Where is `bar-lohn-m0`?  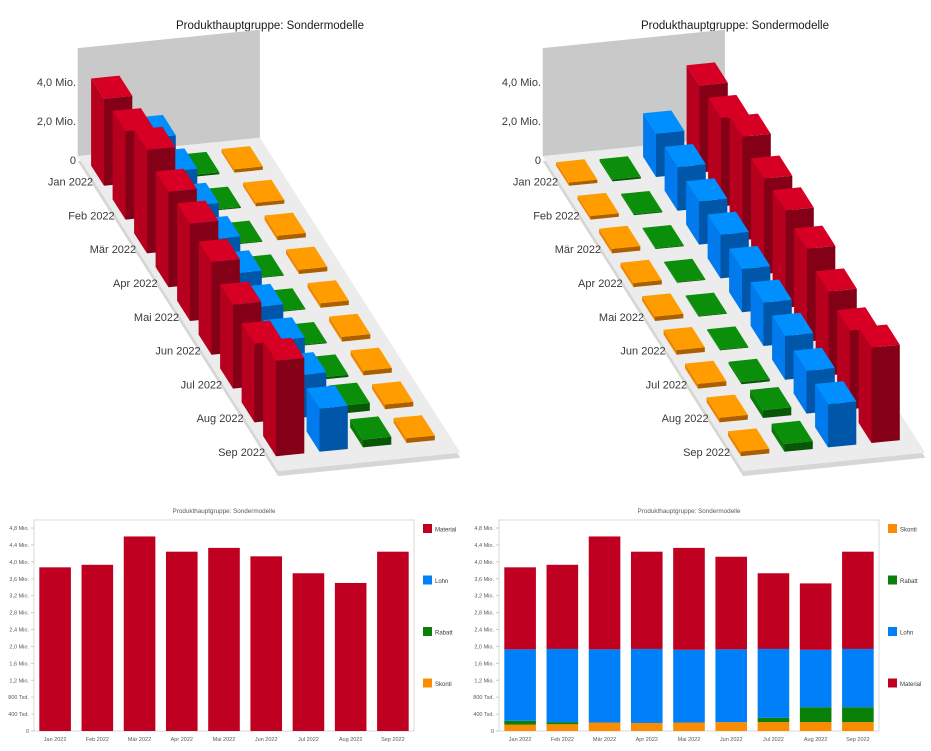 bar-lohn-m0 is located at coordinates (520, 685).